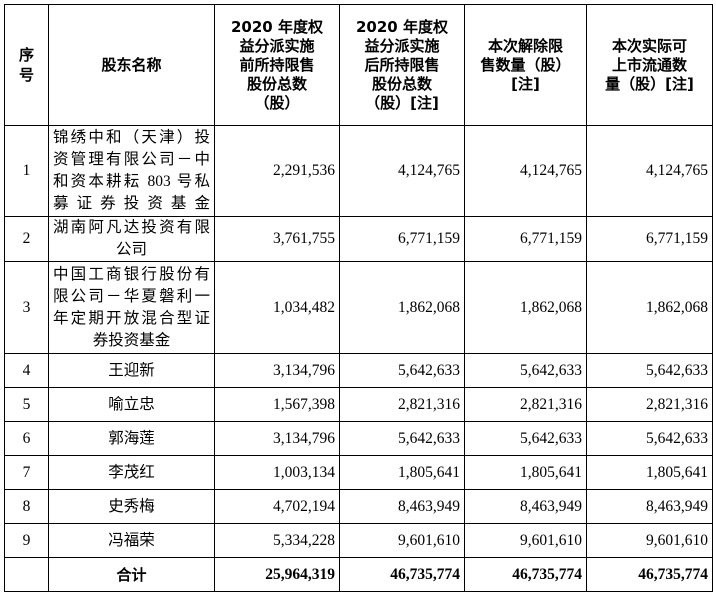 The height and width of the screenshot is (599, 716). I want to click on total-blank-cell, so click(26, 574).